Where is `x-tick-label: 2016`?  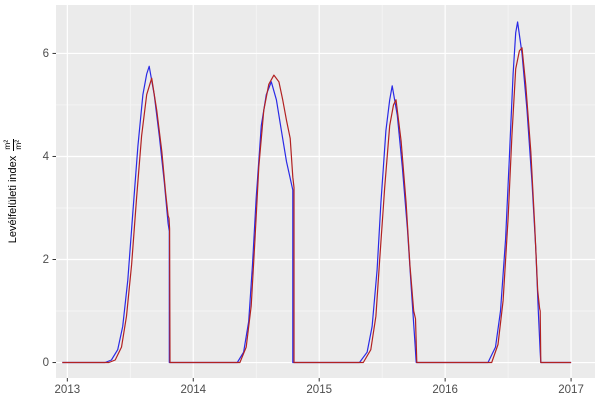 x-tick-label: 2016 is located at coordinates (445, 390).